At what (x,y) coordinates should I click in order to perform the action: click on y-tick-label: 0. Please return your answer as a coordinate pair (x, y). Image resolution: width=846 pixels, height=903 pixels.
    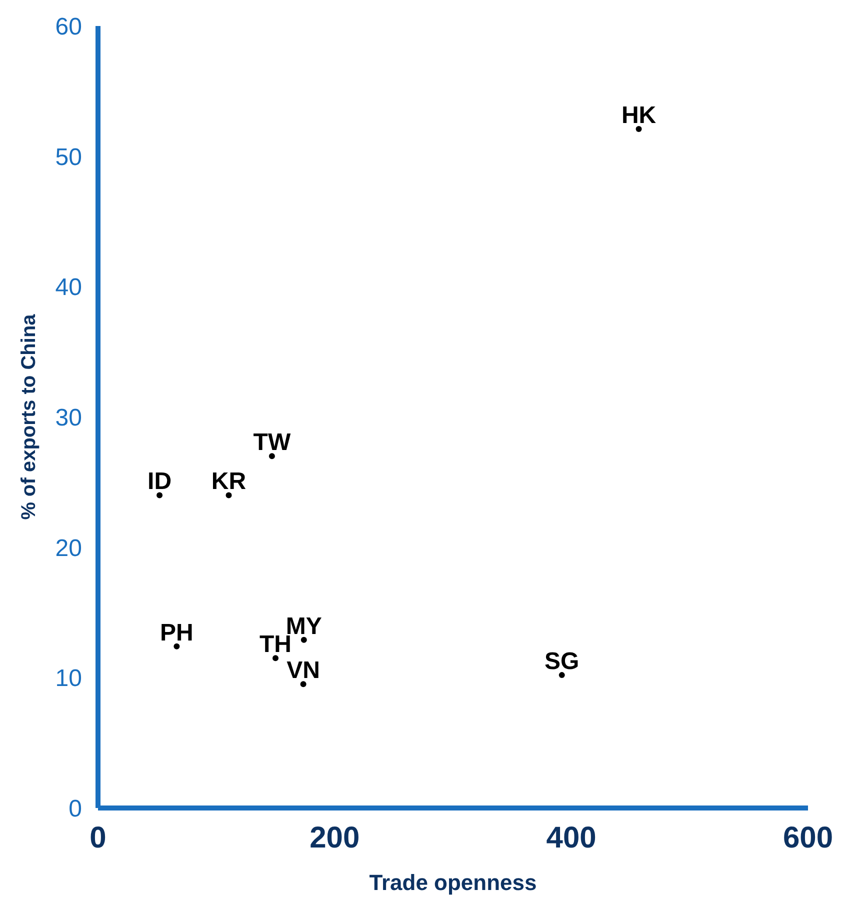
    Looking at the image, I should click on (75, 809).